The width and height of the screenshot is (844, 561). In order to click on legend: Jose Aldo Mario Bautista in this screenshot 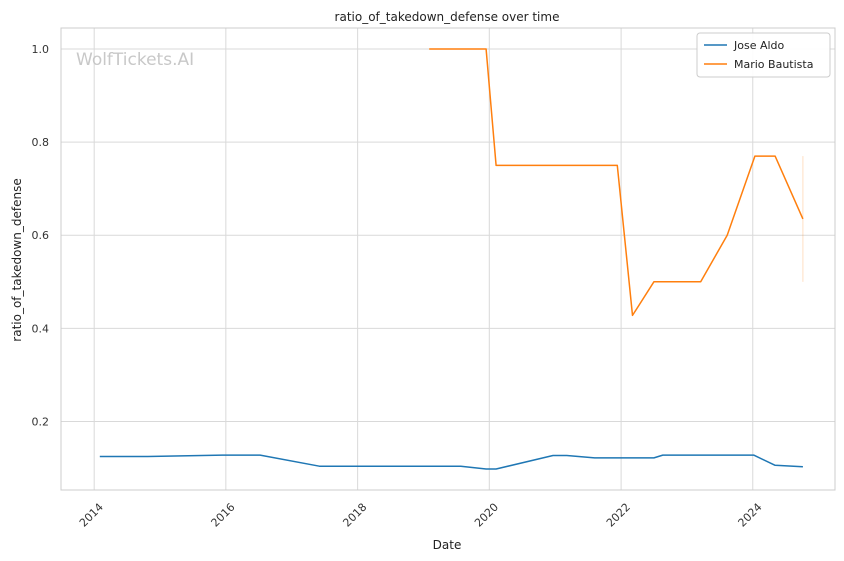, I will do `click(763, 55)`.